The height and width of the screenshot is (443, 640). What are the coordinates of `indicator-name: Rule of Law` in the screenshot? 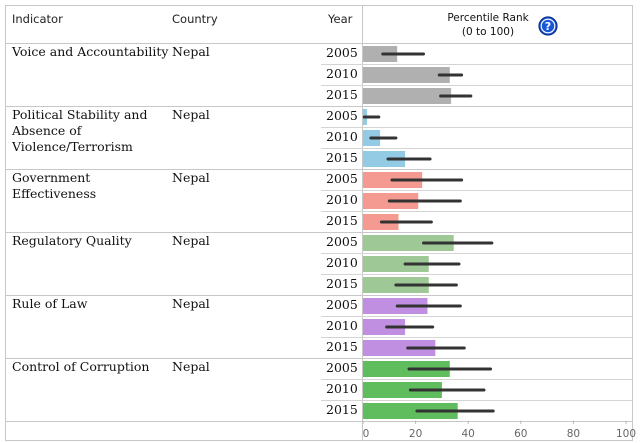 It's located at (50, 303).